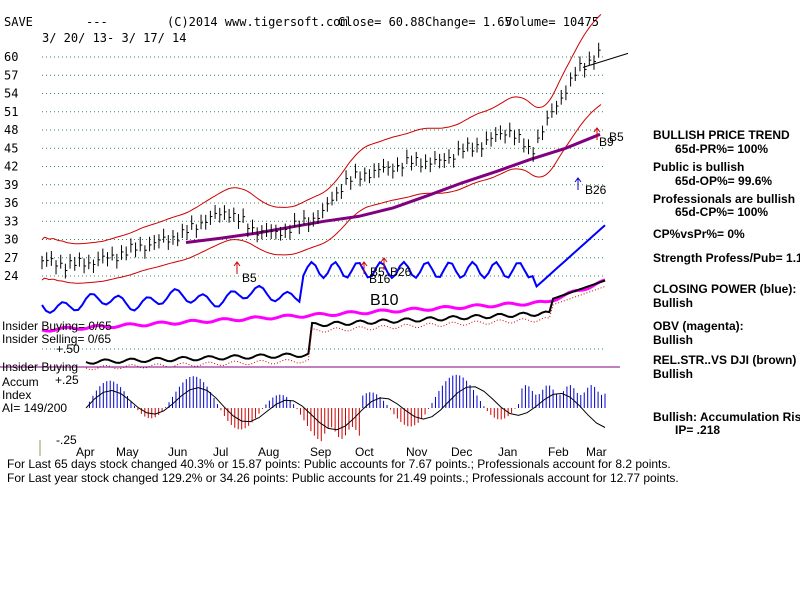  What do you see at coordinates (726, 258) in the screenshot?
I see `strength-value: Strength Profess/Pub= 1.1` at bounding box center [726, 258].